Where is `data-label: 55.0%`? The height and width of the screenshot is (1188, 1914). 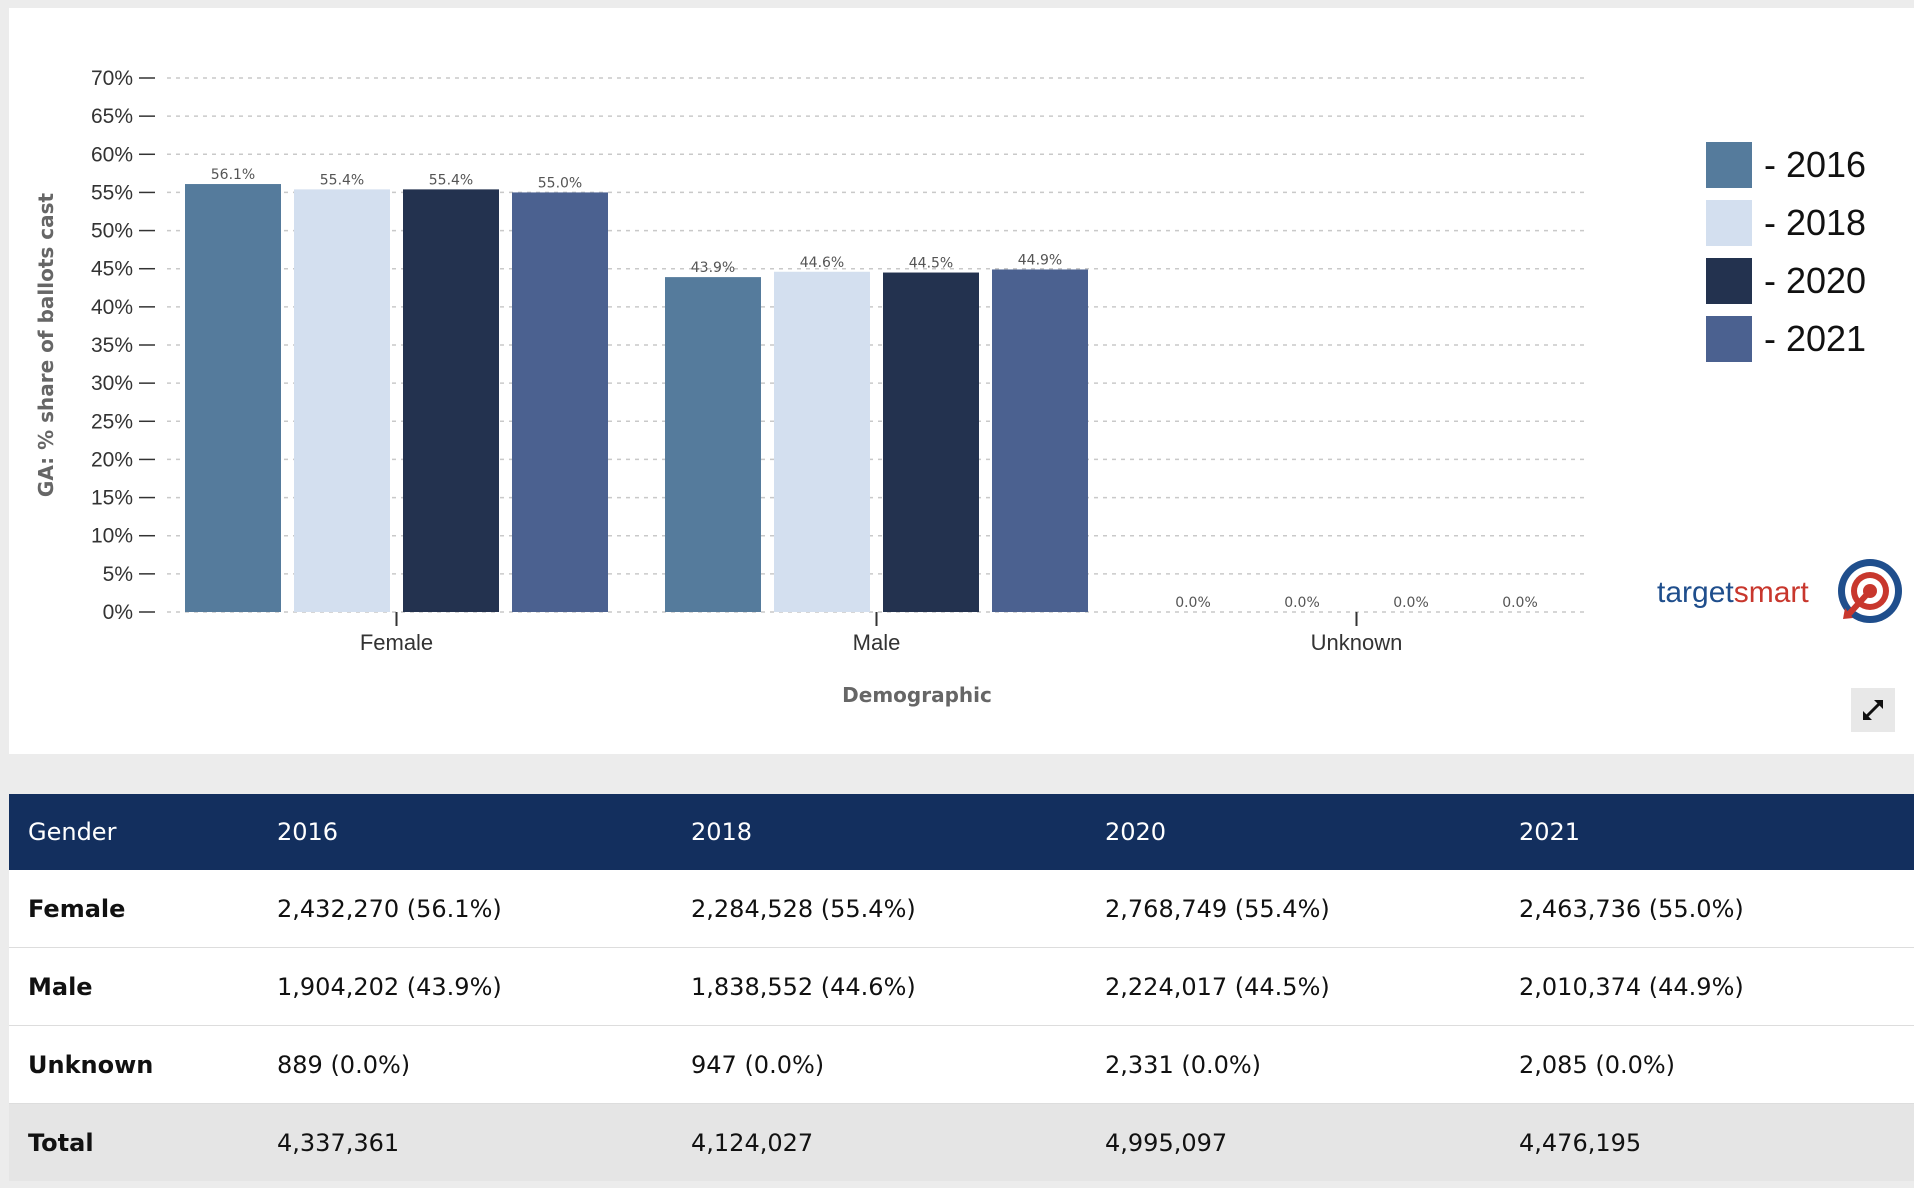 data-label: 55.0% is located at coordinates (560, 183).